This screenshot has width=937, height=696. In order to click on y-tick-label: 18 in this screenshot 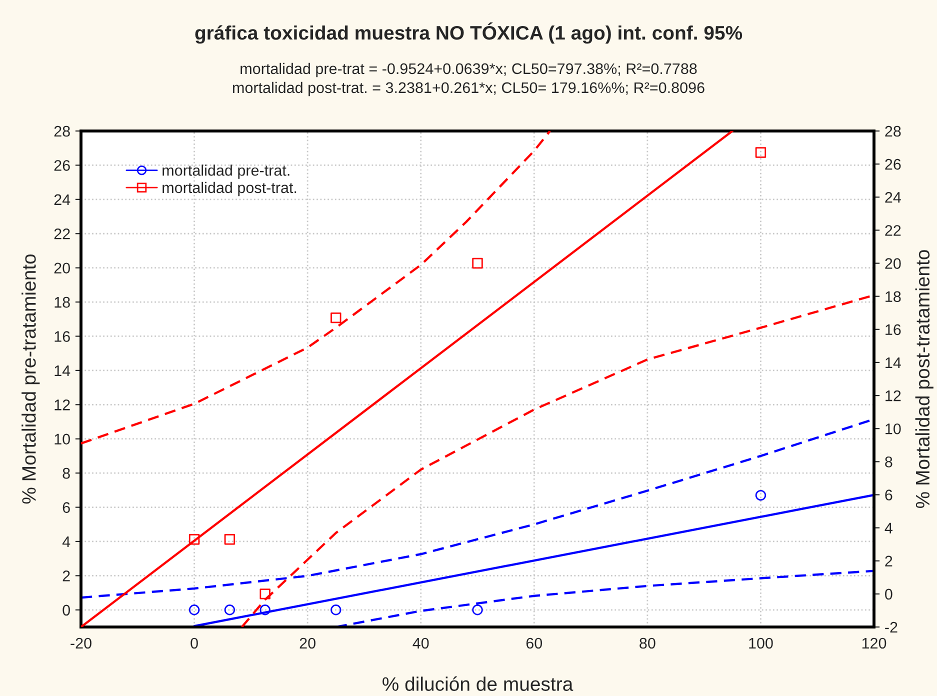, I will do `click(62, 302)`.